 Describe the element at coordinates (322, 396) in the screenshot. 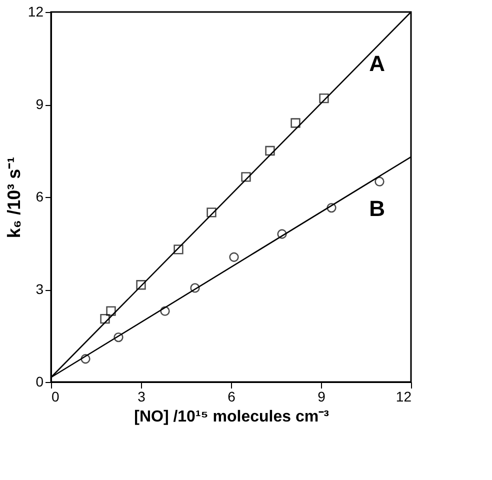

I see `x-tick-label: 9` at that location.